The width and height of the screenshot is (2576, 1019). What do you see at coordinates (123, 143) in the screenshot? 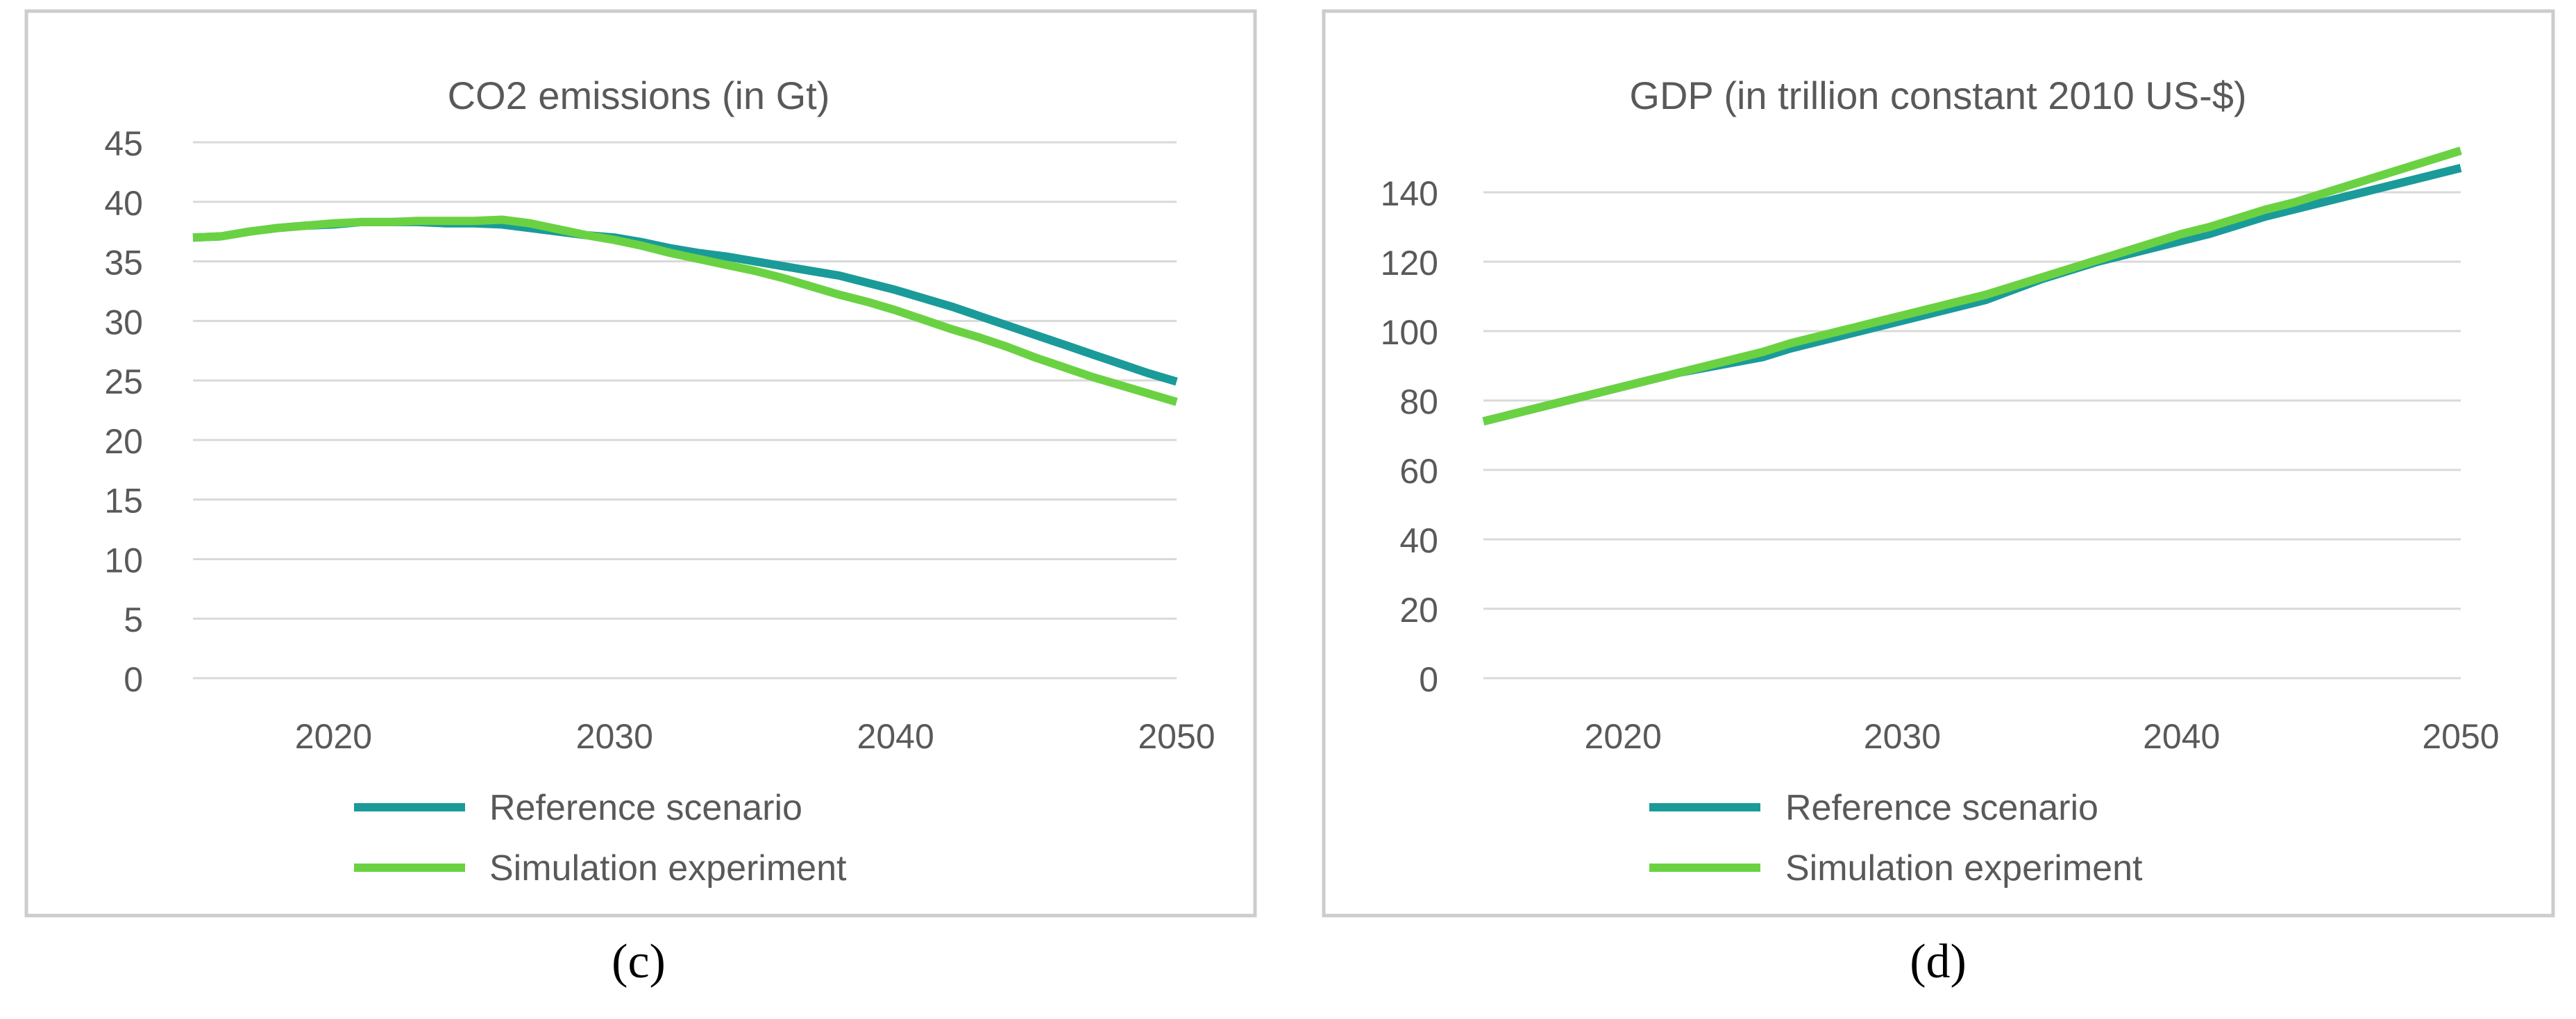
I see `y-tick-label: 45` at bounding box center [123, 143].